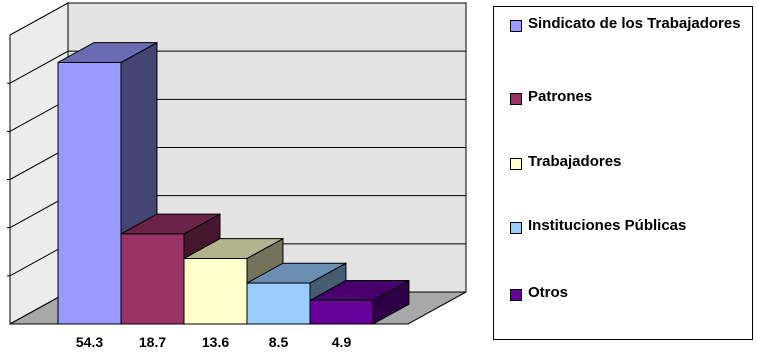 This screenshot has width=757, height=354. What do you see at coordinates (560, 96) in the screenshot?
I see `legend-label: Patrones` at bounding box center [560, 96].